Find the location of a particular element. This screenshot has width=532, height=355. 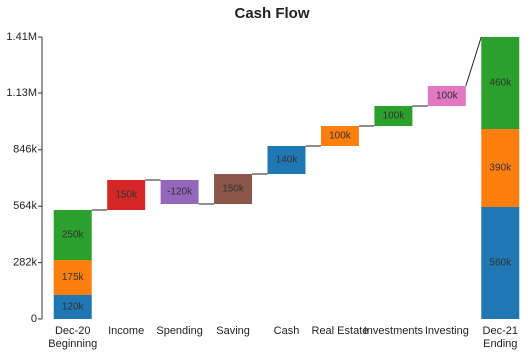

y-tick-label: 0 is located at coordinates (34, 319).